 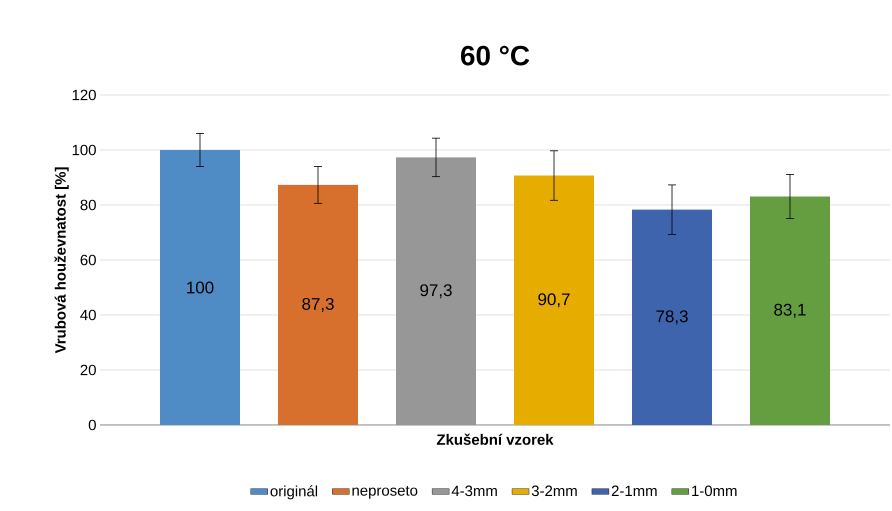 I want to click on y-tick-label: 0, so click(x=92, y=425).